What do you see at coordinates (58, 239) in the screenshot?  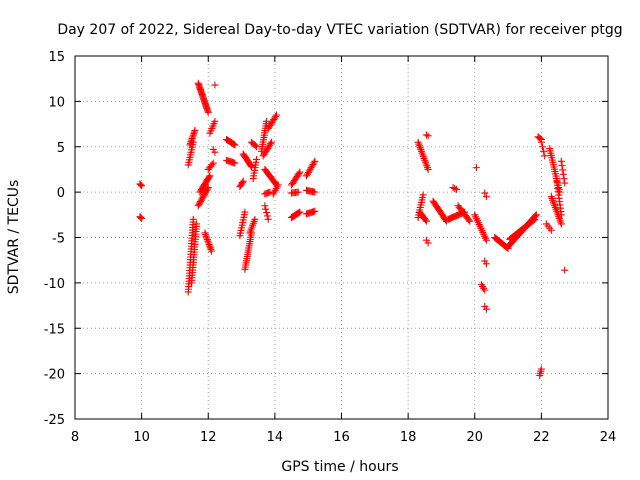 I see `y-tick-label: -5` at bounding box center [58, 239].